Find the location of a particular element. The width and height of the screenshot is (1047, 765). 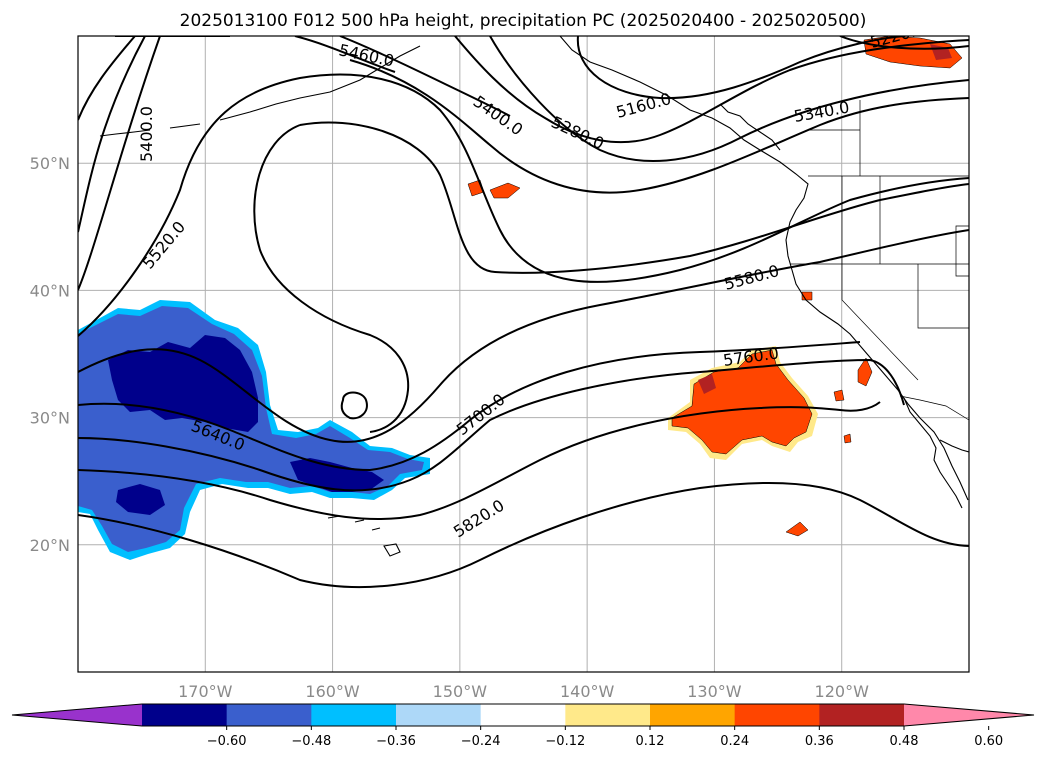

lon-tick-label: 120°W is located at coordinates (842, 691).